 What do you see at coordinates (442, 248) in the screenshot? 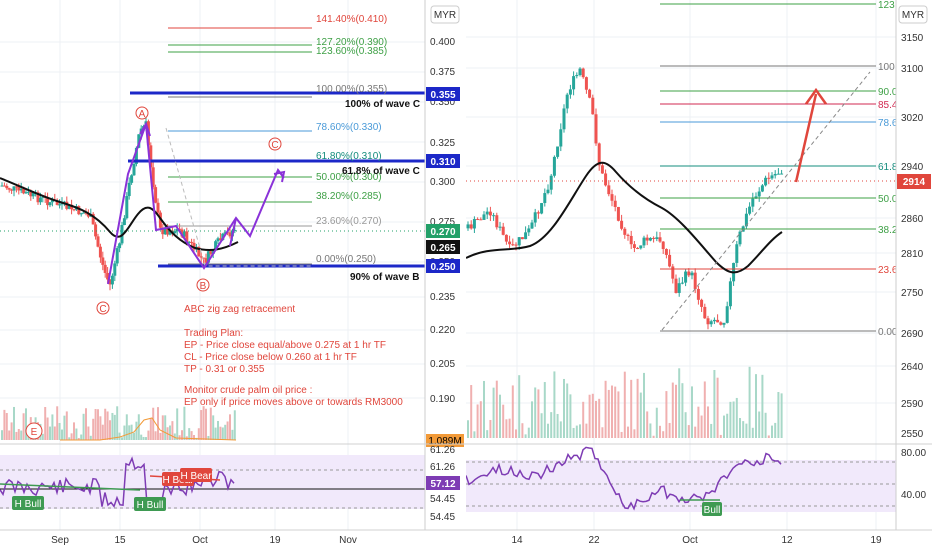
I see `price-badge: 0.265` at bounding box center [442, 248].